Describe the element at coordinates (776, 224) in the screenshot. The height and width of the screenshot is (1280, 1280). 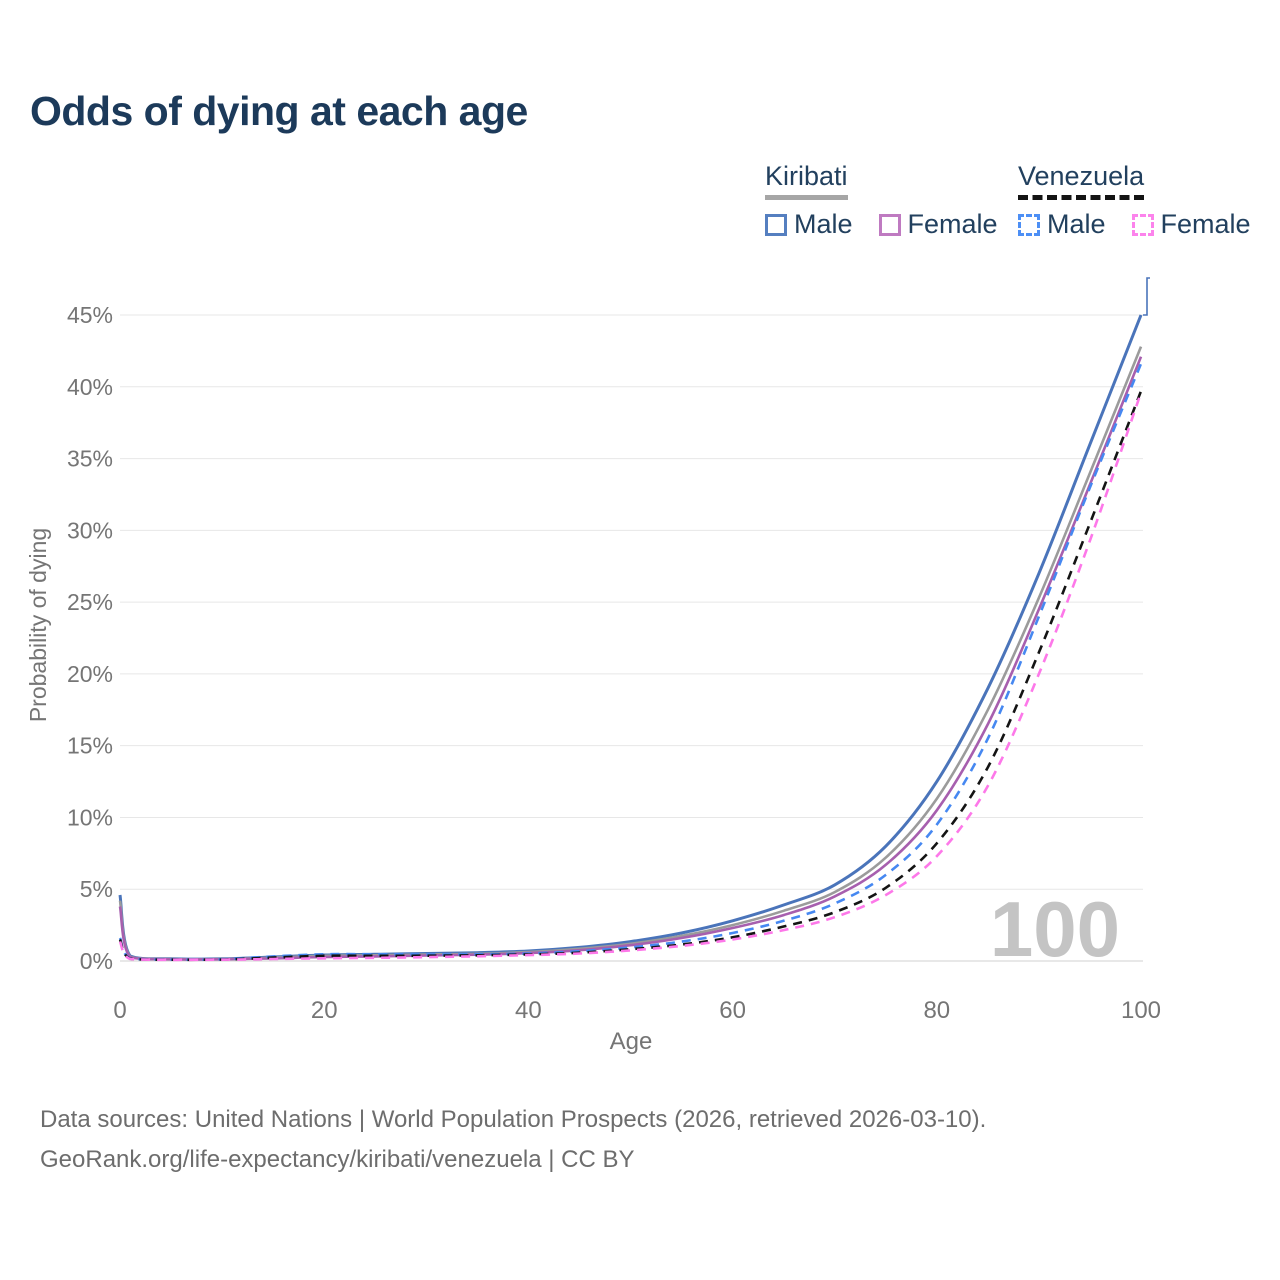
I see `kiribati-male-swatch-icon` at that location.